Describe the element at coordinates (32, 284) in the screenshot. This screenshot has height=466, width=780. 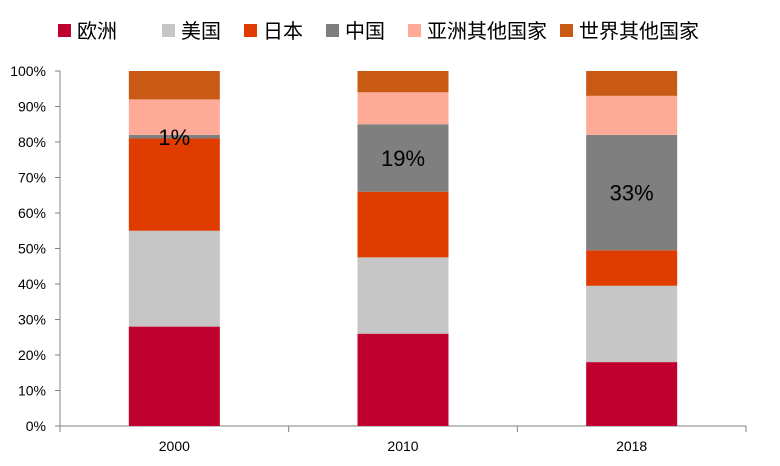
I see `y-tick-label: 40%` at that location.